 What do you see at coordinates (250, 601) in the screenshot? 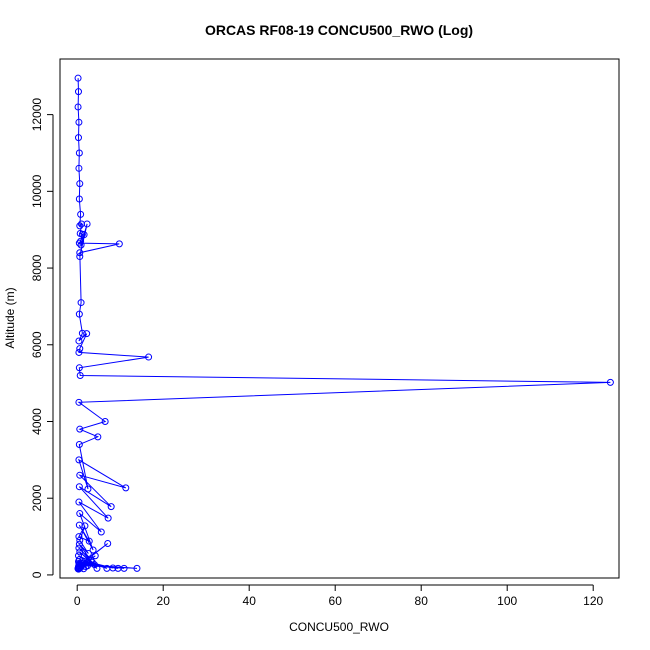
I see `x-tick-label: 40` at bounding box center [250, 601].